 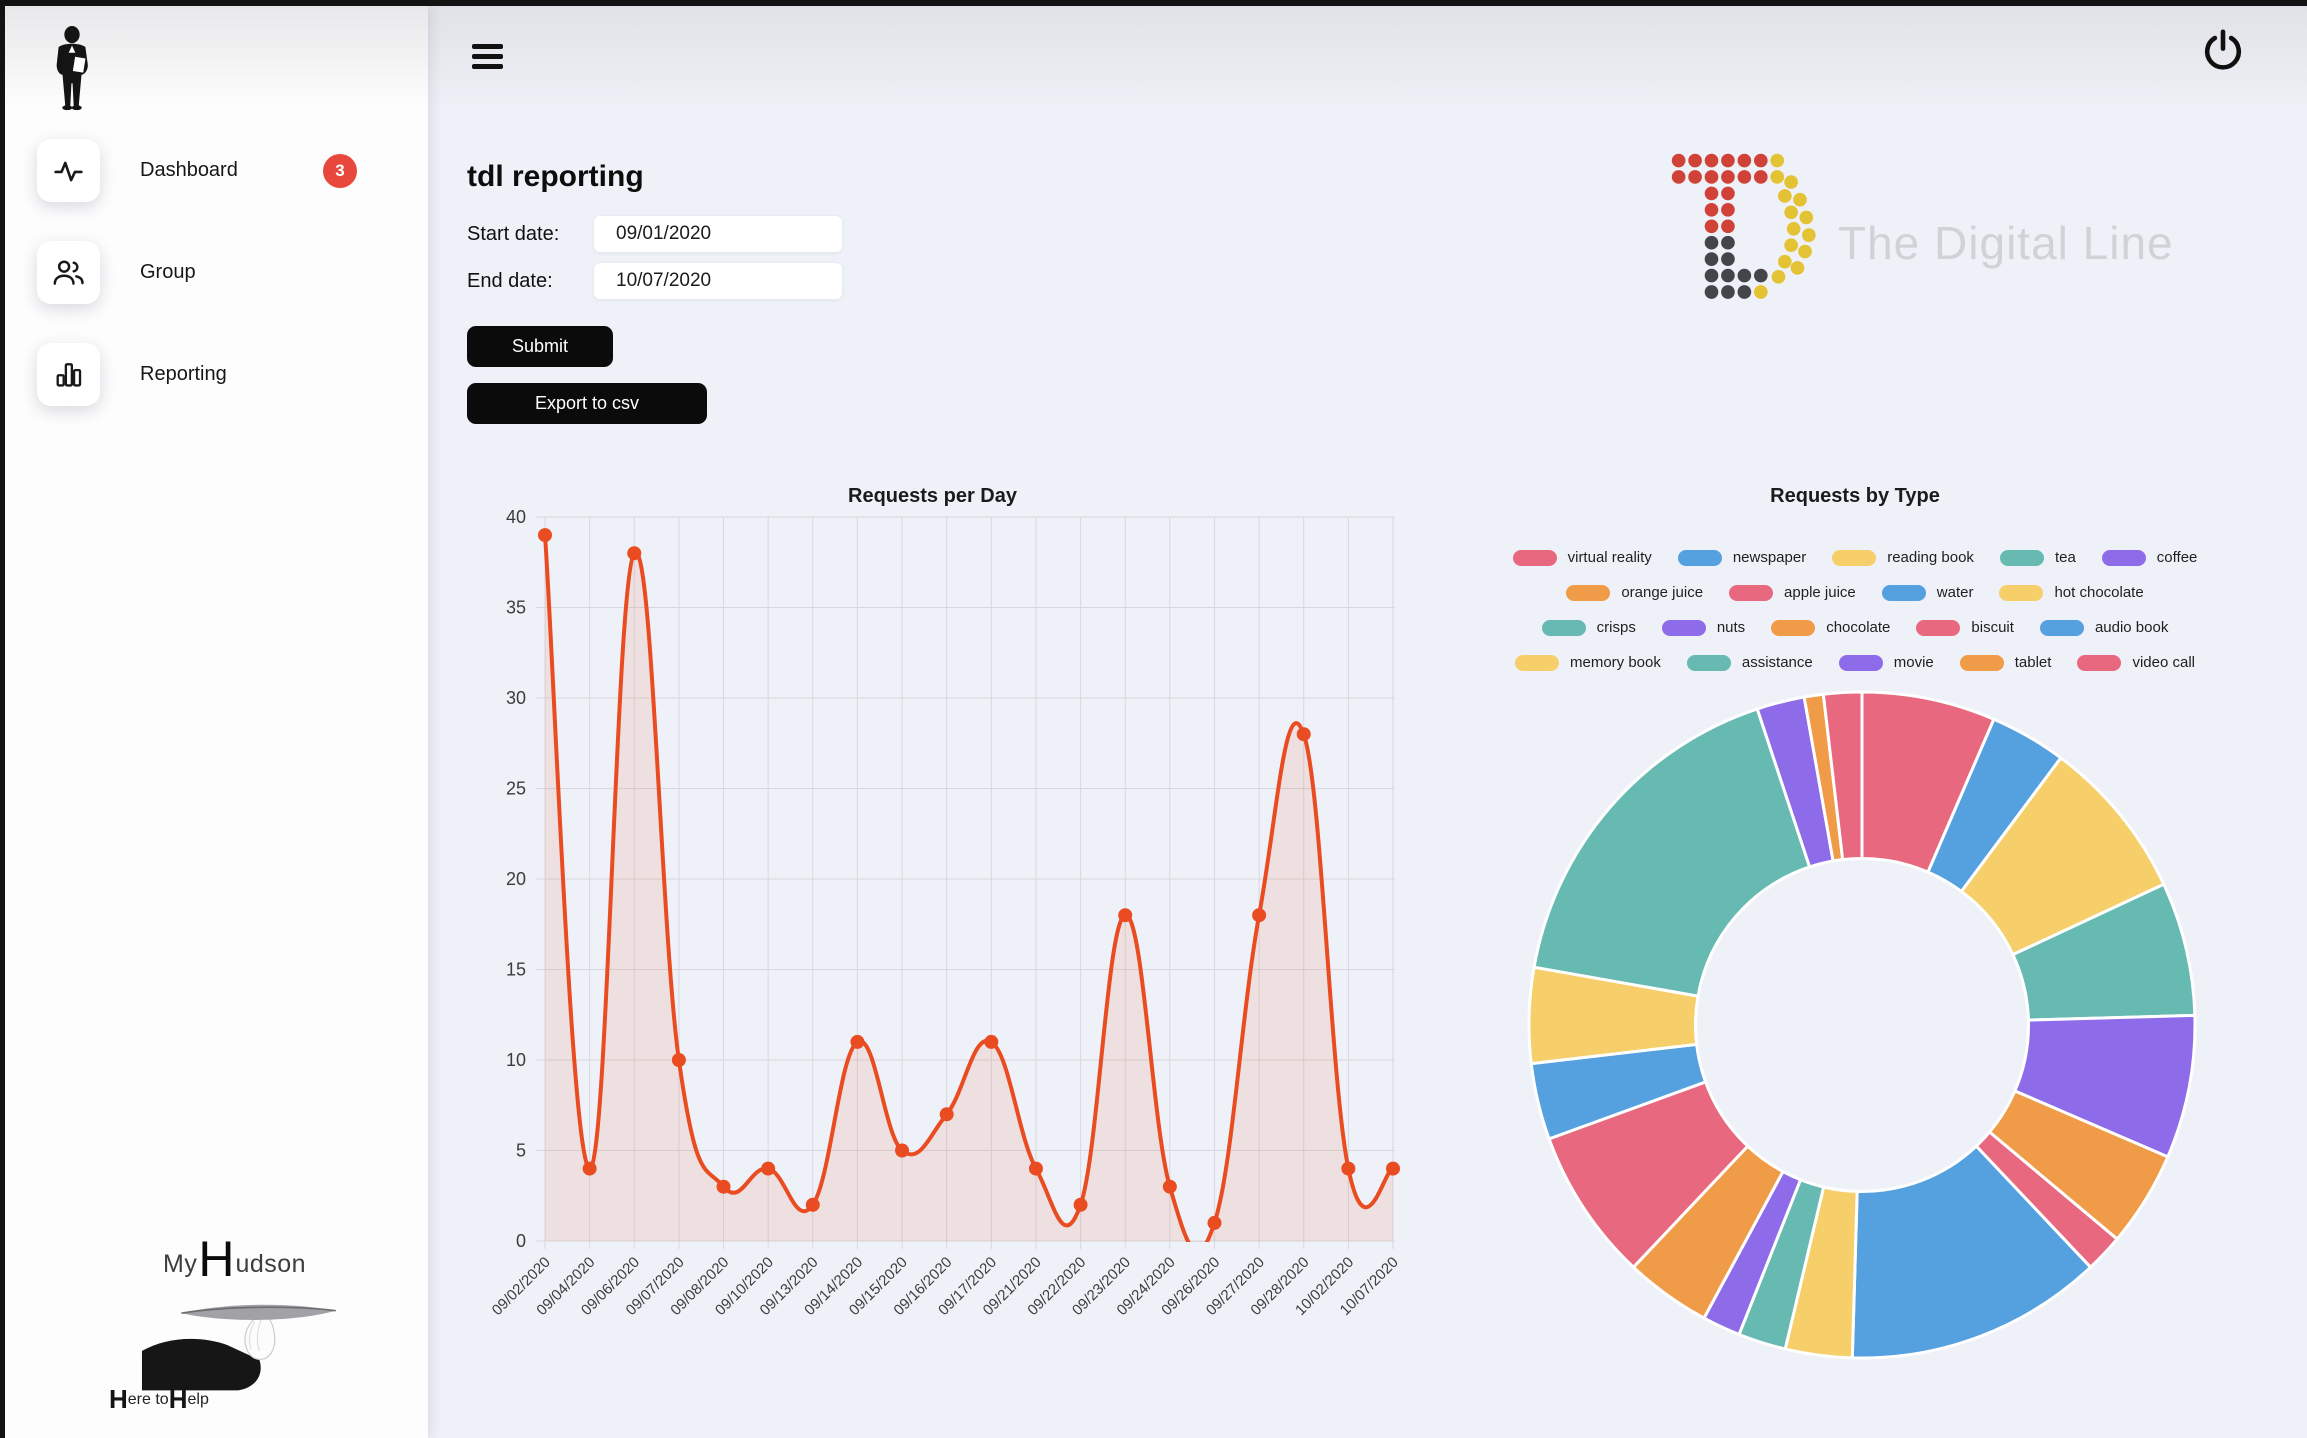 I want to click on data-point-09/04/2020, so click(x=589, y=1168).